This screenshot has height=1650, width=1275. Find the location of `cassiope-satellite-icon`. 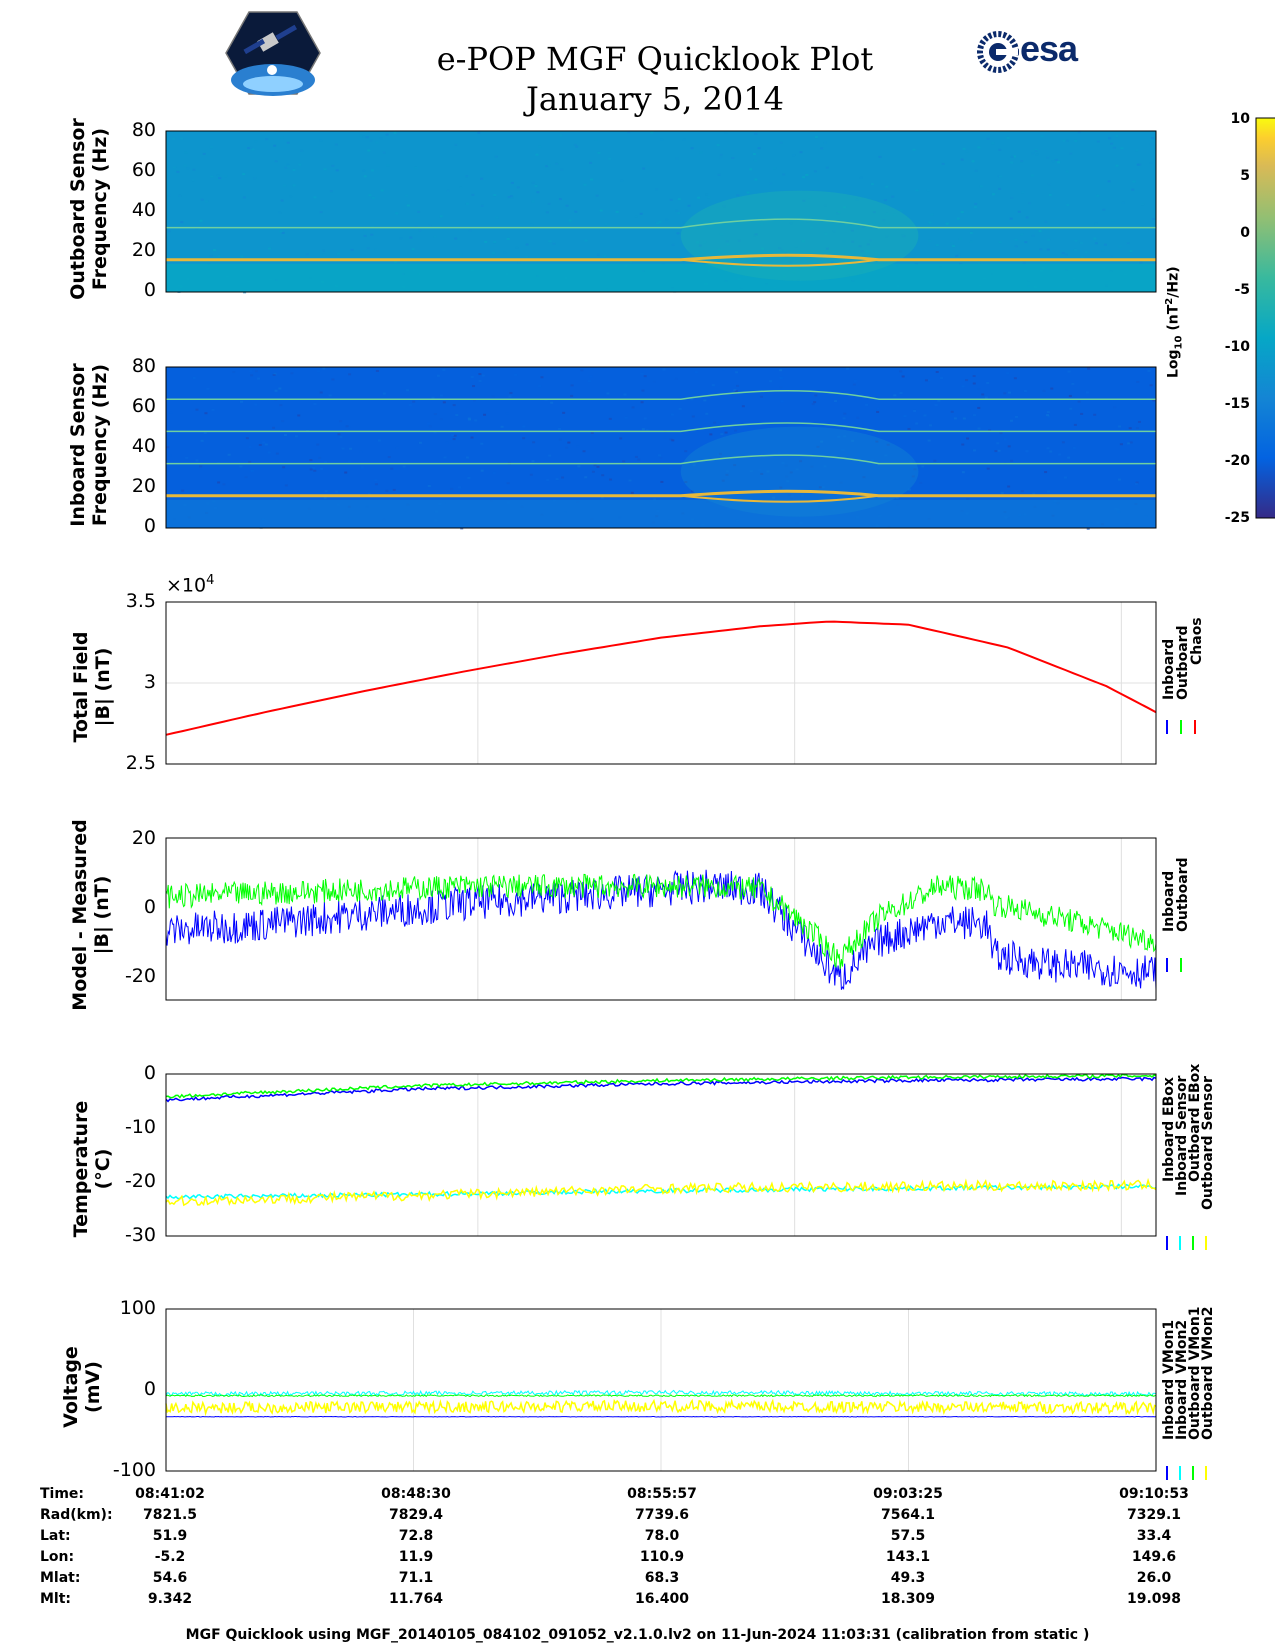

cassiope-satellite-icon is located at coordinates (273, 53).